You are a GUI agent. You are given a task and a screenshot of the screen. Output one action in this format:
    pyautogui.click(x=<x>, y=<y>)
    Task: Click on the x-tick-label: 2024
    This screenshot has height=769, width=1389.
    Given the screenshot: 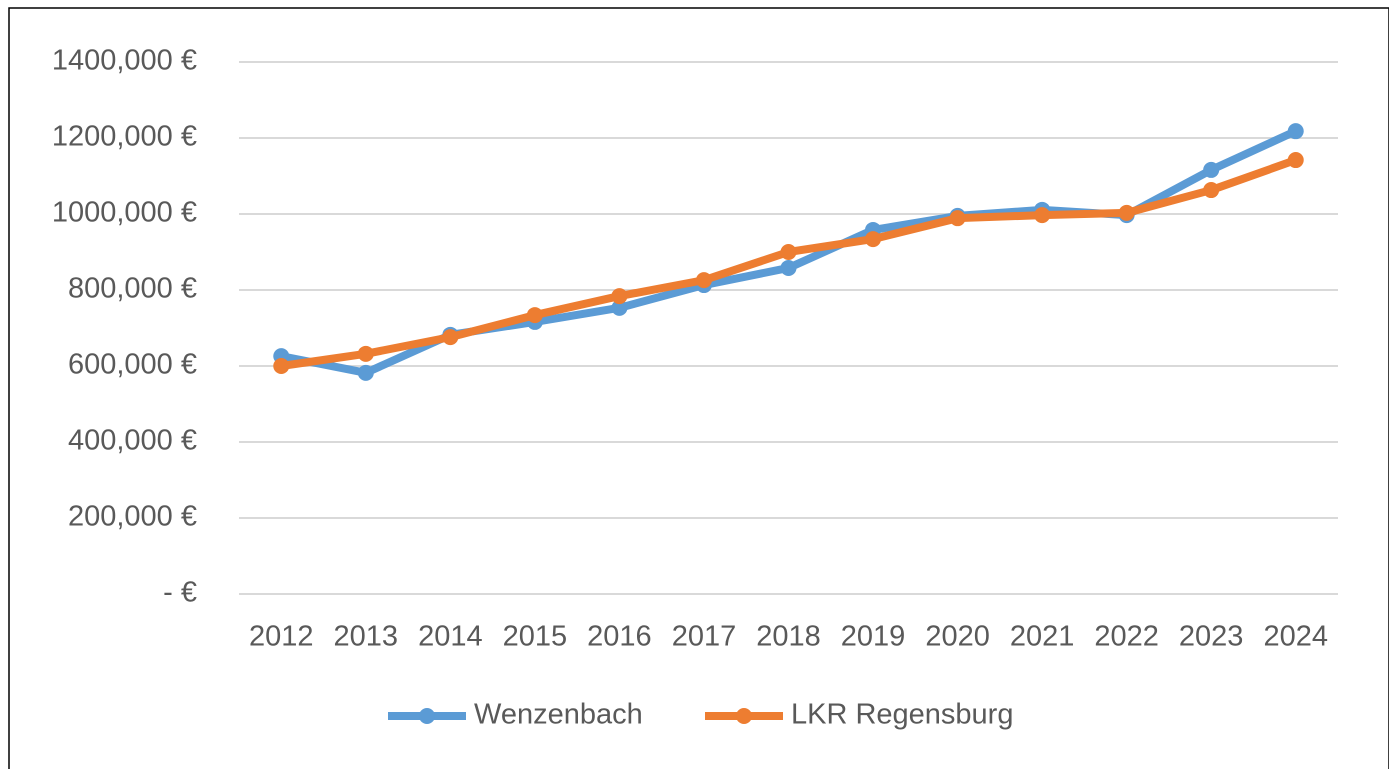 What is the action you would take?
    pyautogui.click(x=1295, y=637)
    